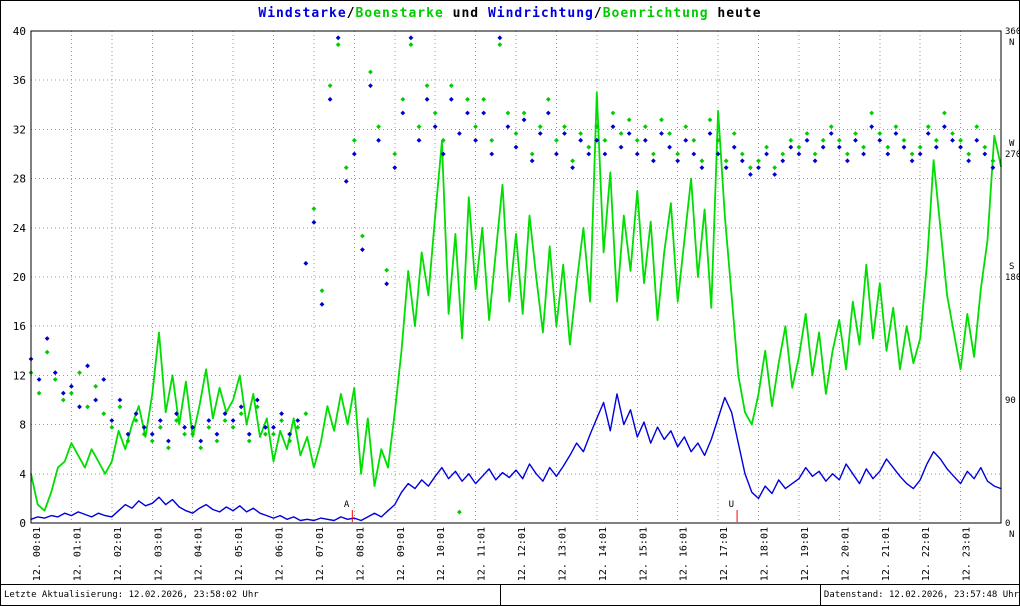 Image resolution: width=1020 pixels, height=606 pixels. I want to click on right-tick-label: 90, so click(1010, 401).